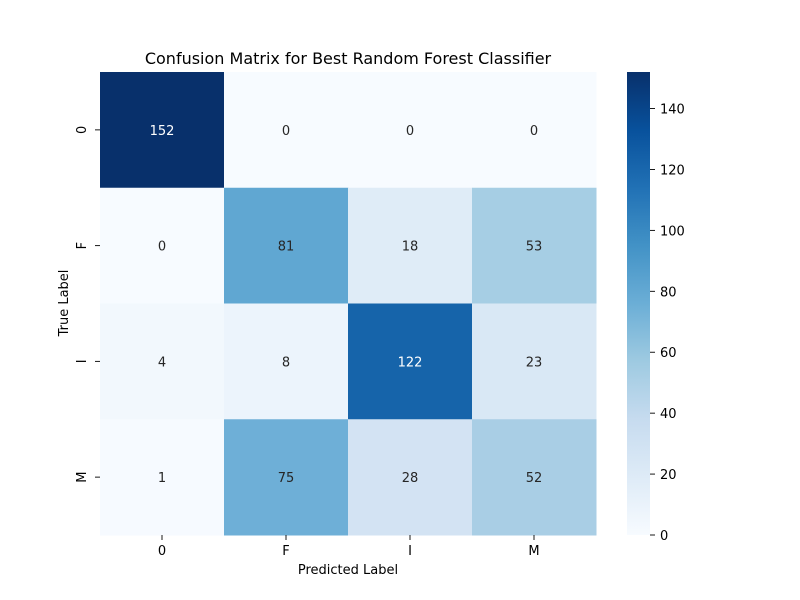  Describe the element at coordinates (668, 292) in the screenshot. I see `colorbar-tick-label: 80` at that location.